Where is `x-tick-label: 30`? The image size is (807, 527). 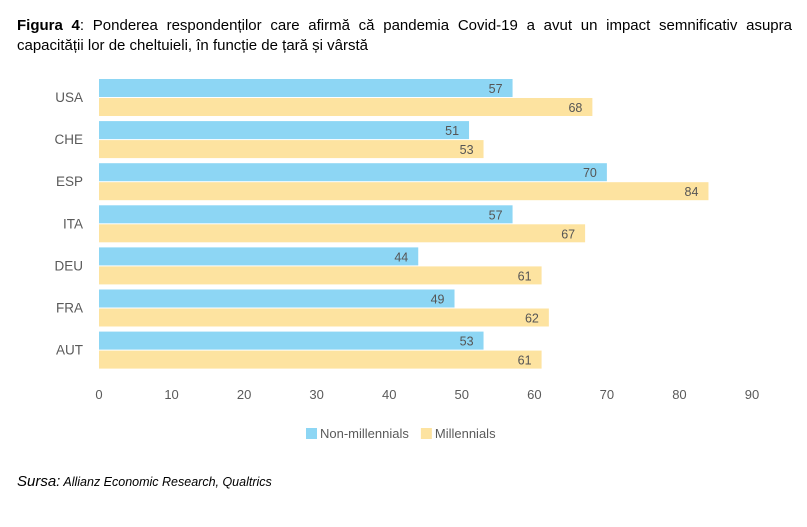 x-tick-label: 30 is located at coordinates (316, 394).